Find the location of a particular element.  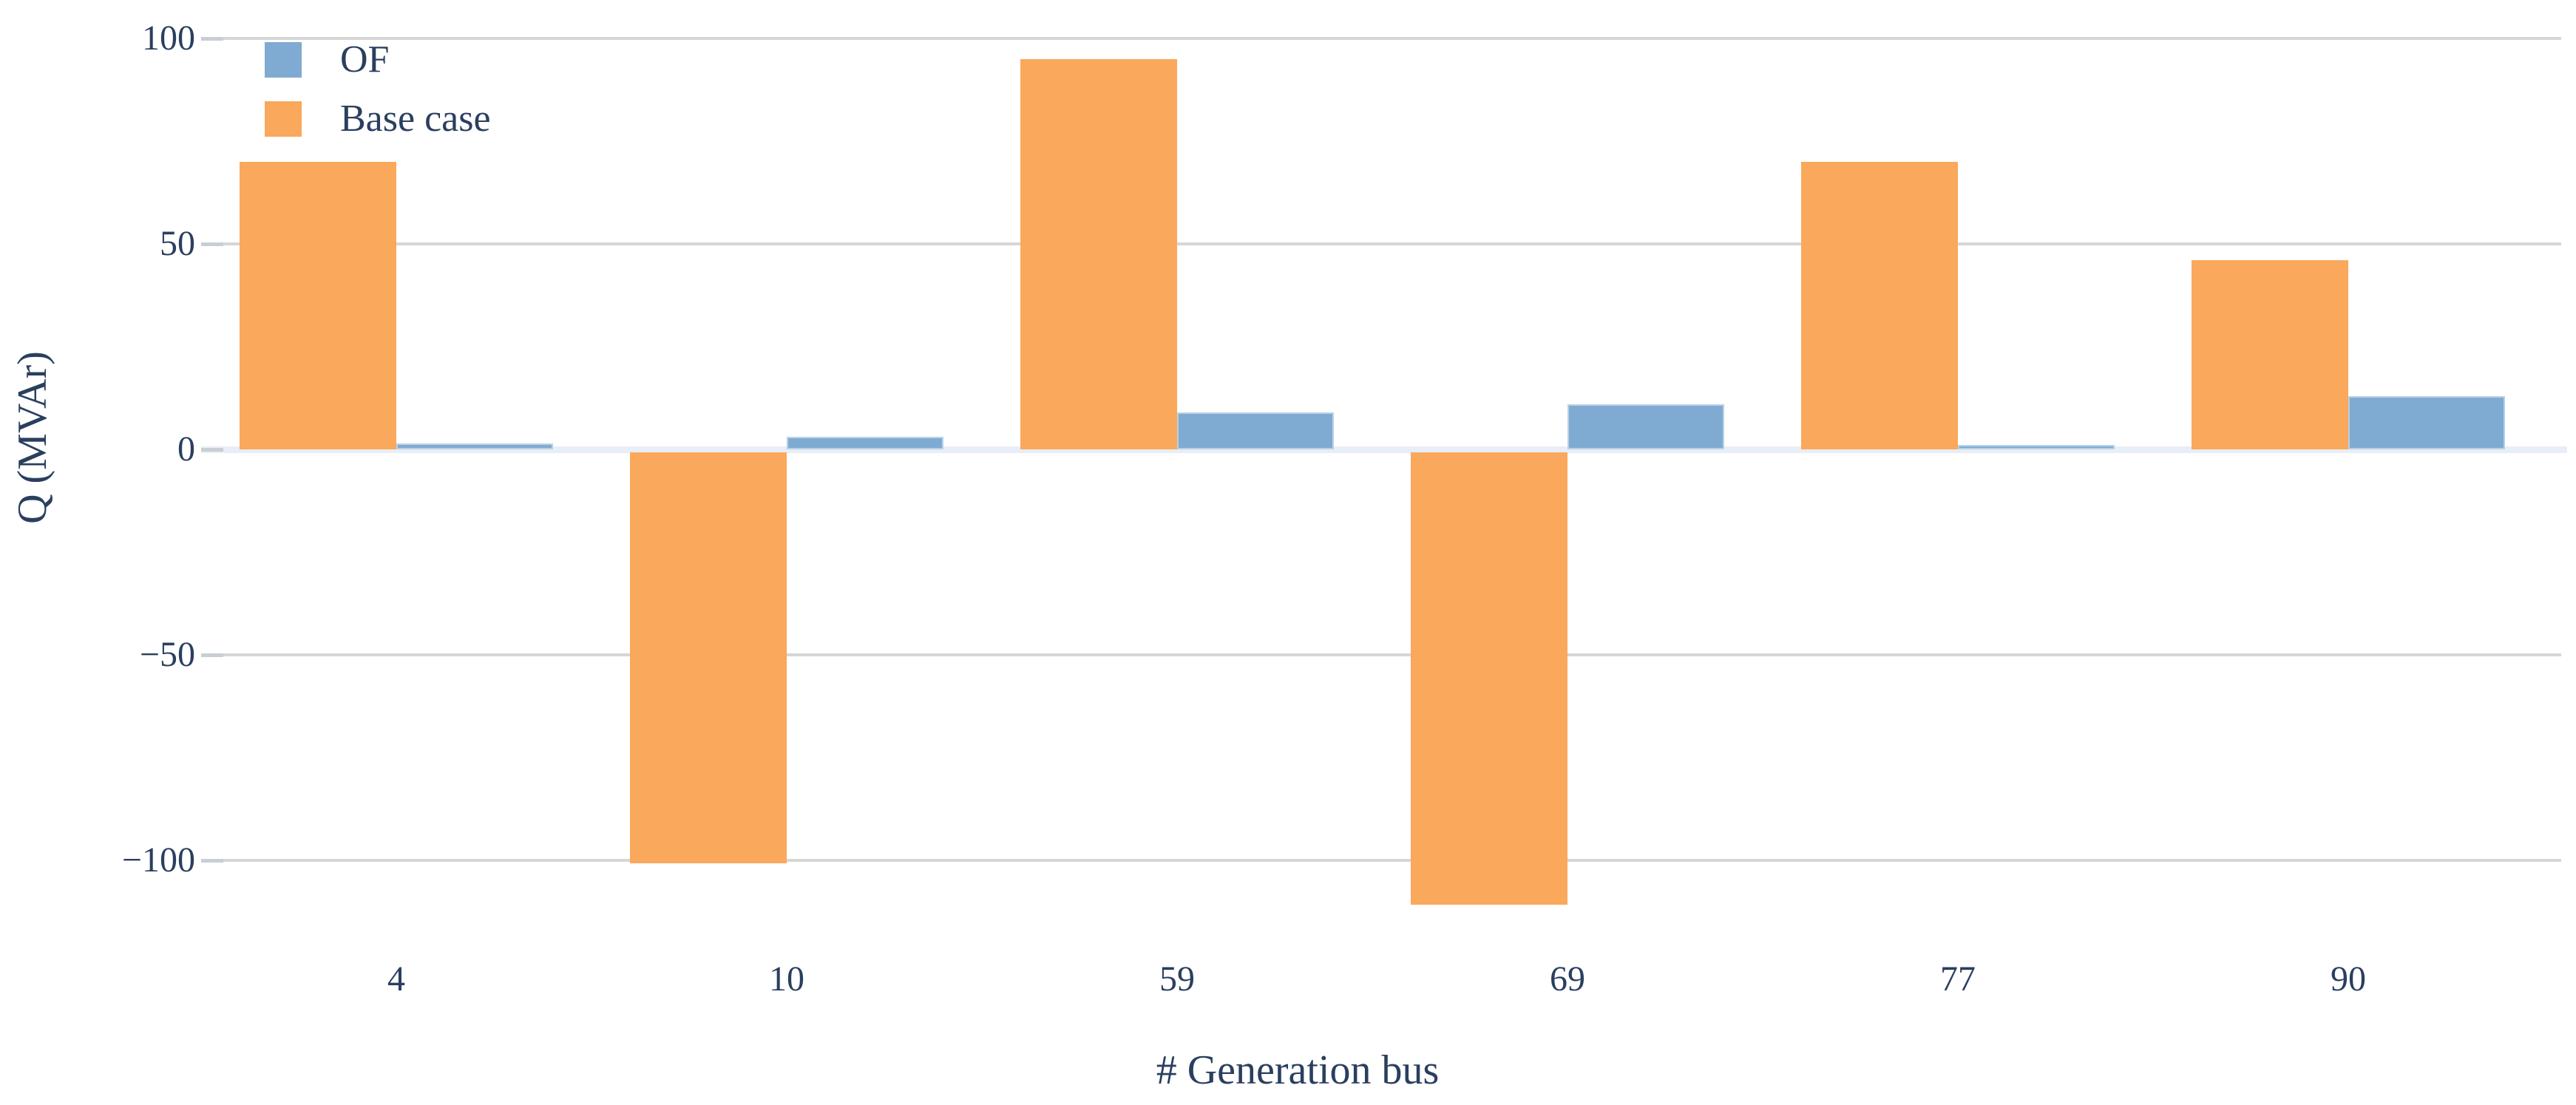

legend-item-of: OF is located at coordinates (378, 60).